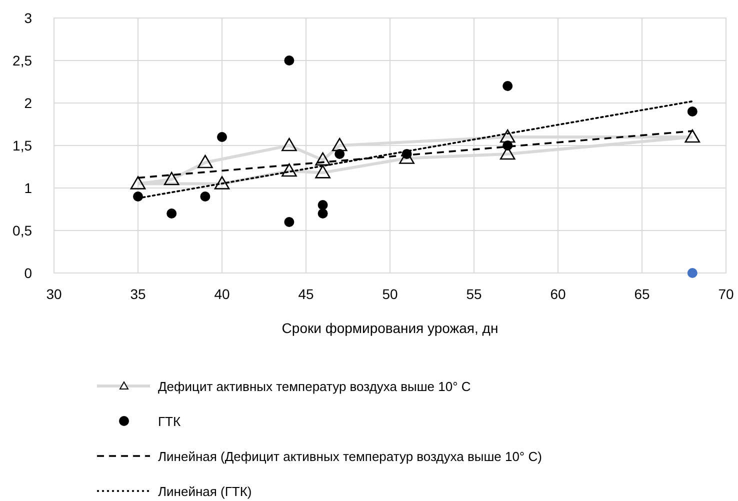  What do you see at coordinates (726, 294) in the screenshot?
I see `x-tick-label: 70` at bounding box center [726, 294].